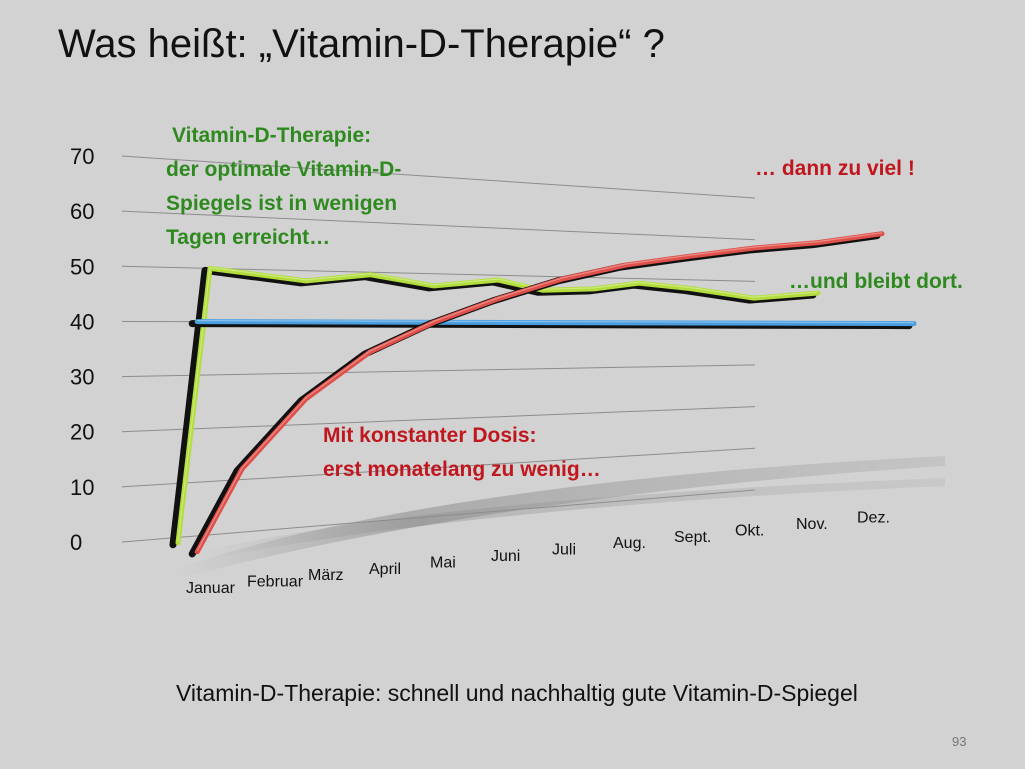  What do you see at coordinates (82, 156) in the screenshot?
I see `y-tick-label: 70` at bounding box center [82, 156].